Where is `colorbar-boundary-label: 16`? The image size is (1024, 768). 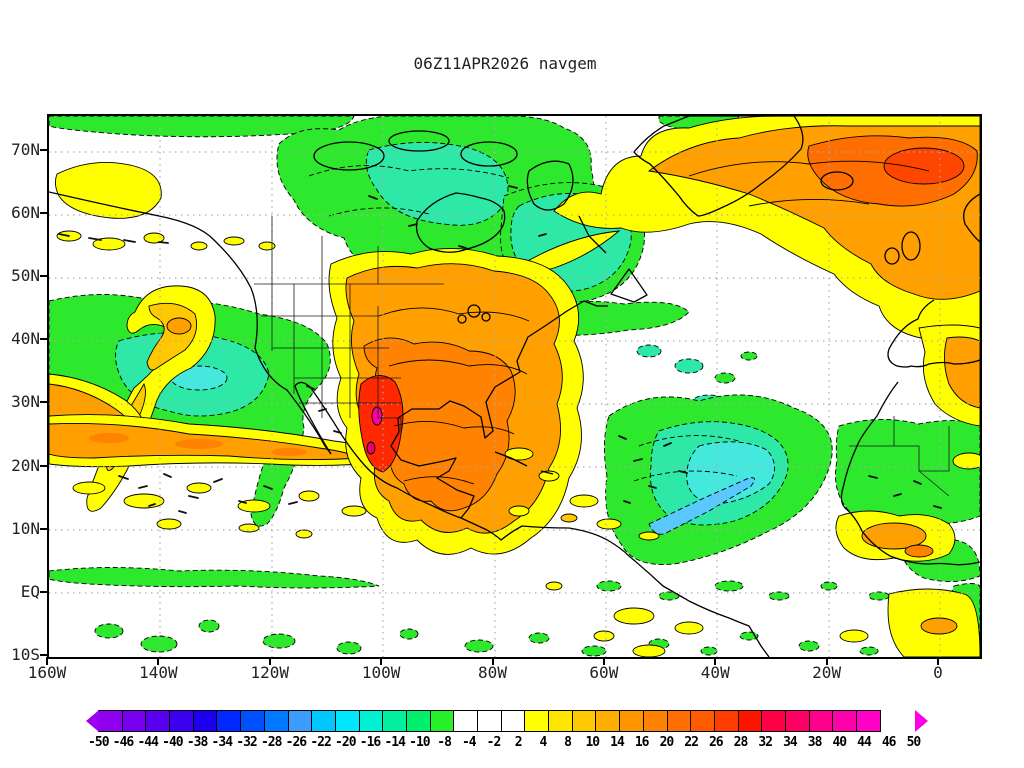
colorbar-boundary-label: 16 is located at coordinates (642, 742).